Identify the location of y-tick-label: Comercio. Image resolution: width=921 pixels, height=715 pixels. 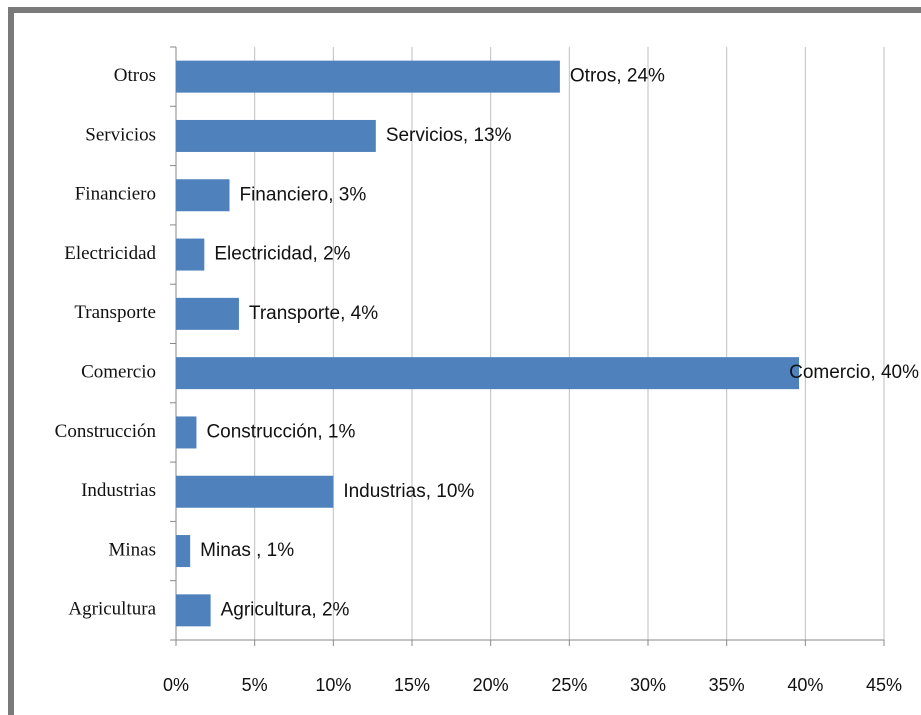
(118, 372).